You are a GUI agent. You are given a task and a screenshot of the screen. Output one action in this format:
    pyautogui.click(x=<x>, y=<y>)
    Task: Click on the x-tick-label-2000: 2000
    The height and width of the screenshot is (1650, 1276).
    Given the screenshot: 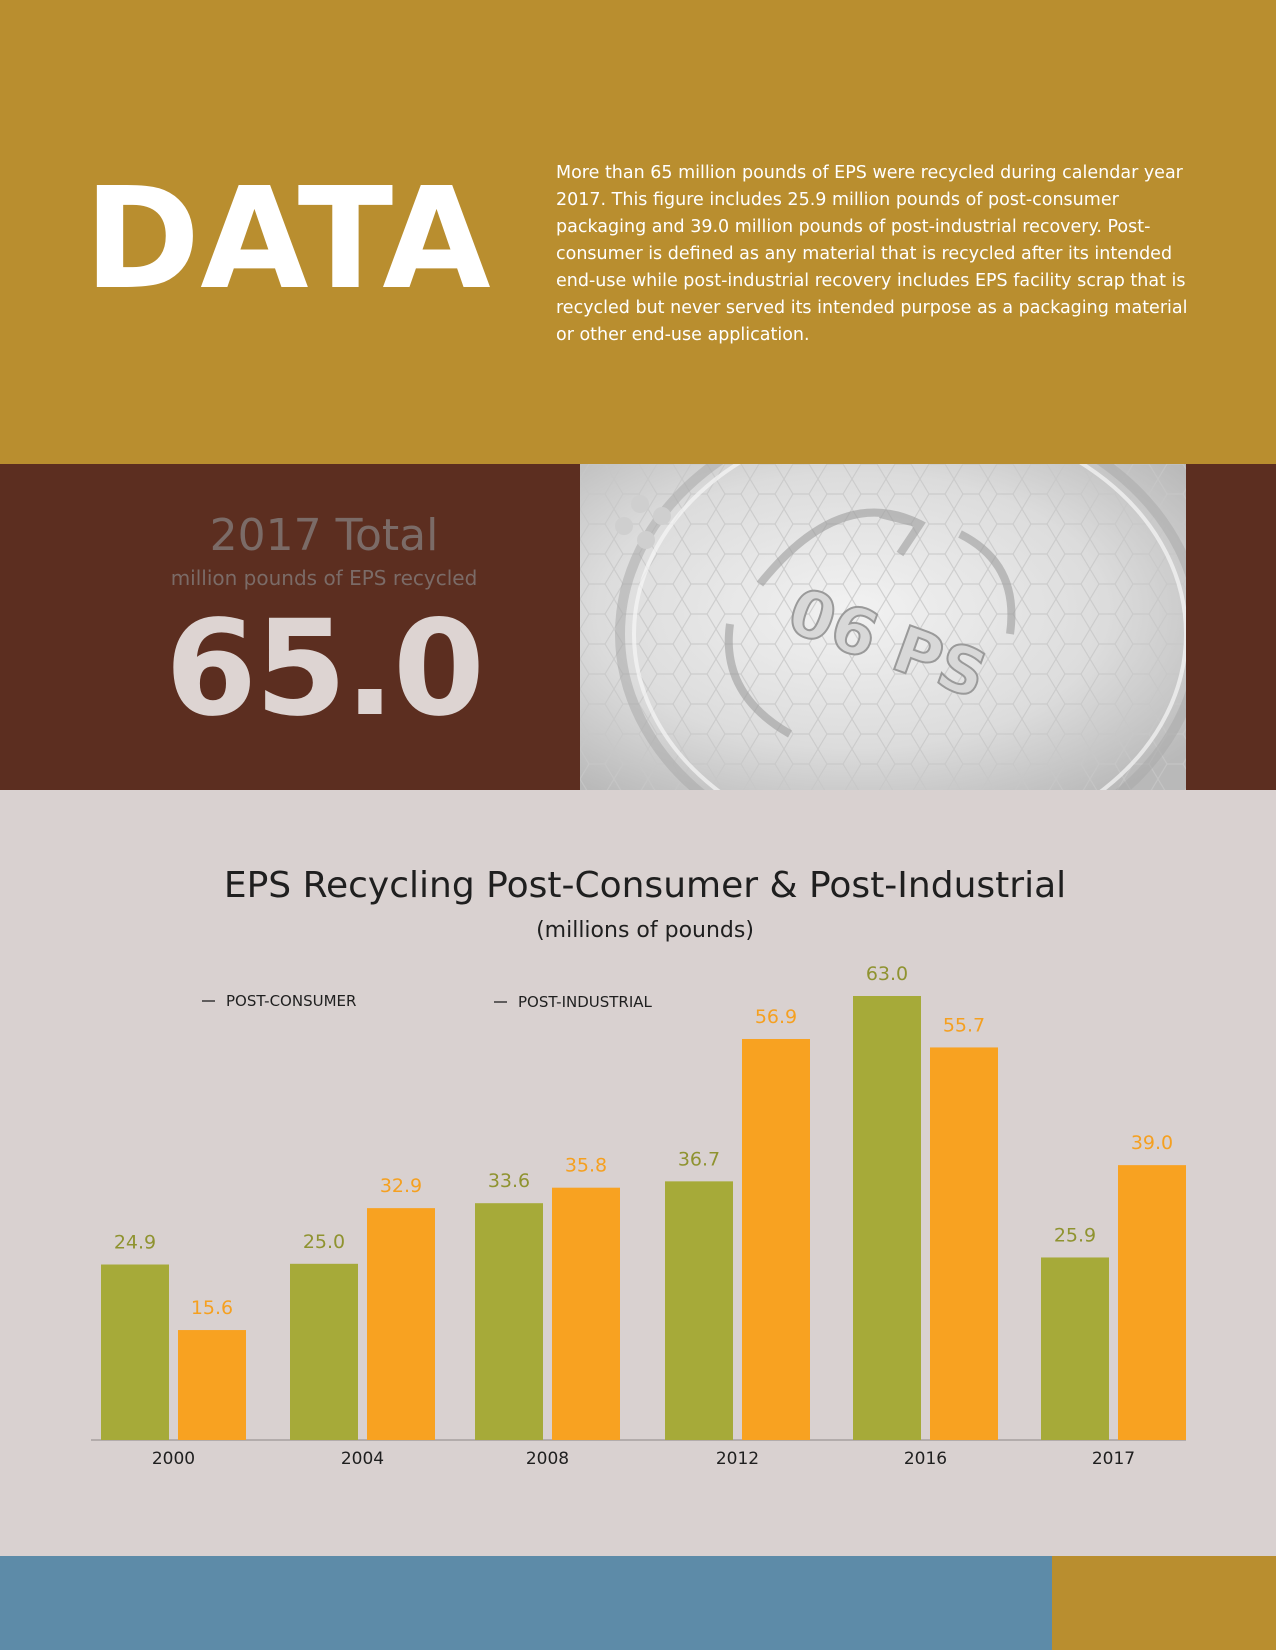 What is the action you would take?
    pyautogui.click(x=173, y=1459)
    